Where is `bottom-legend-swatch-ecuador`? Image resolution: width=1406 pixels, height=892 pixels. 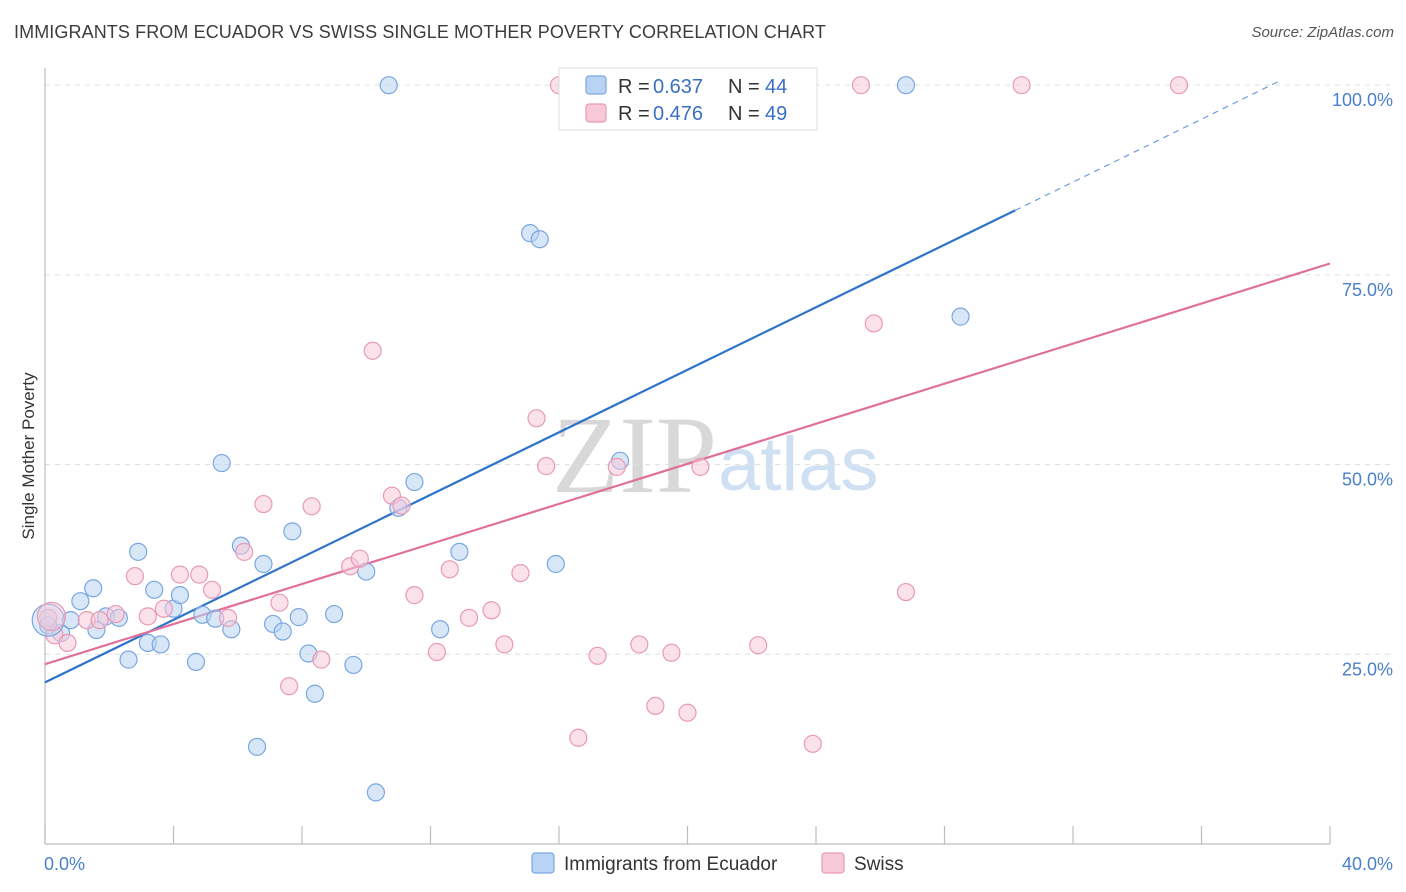
bottom-legend-swatch-ecuador is located at coordinates (543, 863).